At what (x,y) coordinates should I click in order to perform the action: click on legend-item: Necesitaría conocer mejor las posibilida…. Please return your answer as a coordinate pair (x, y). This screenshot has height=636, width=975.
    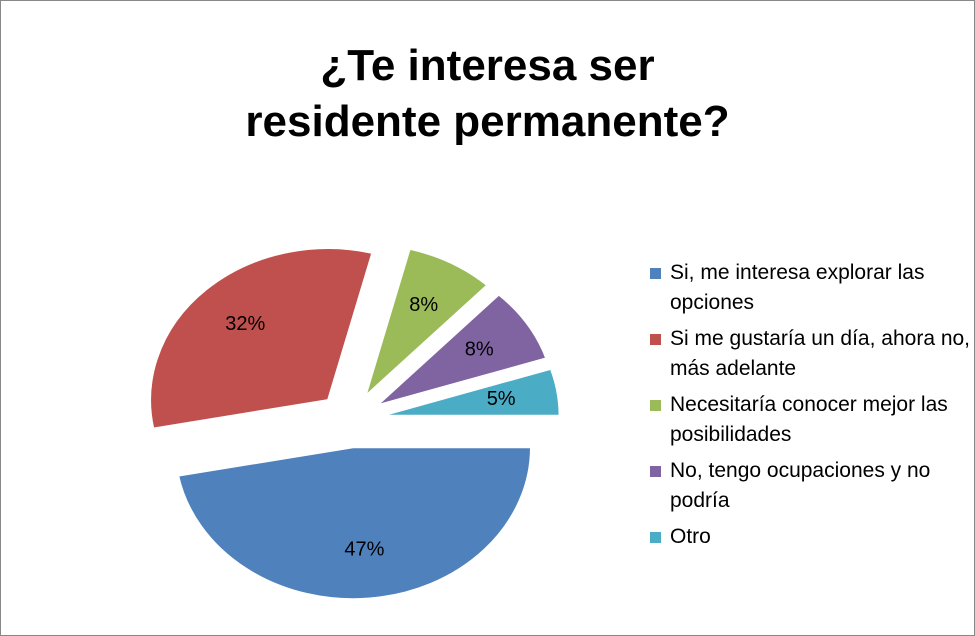
    Looking at the image, I should click on (811, 420).